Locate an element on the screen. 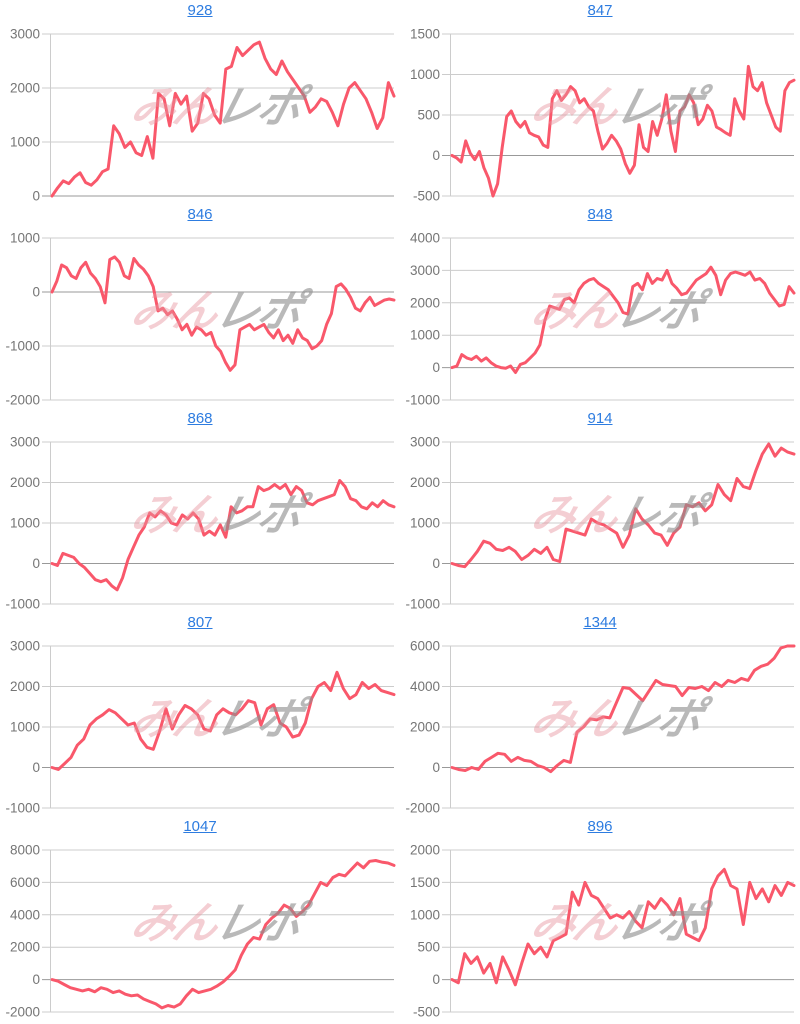 Image resolution: width=800 pixels, height=1024 pixels. chart-cell: 1344 -2000 0 2000 4000 6000 みんレポ is located at coordinates (600, 714).